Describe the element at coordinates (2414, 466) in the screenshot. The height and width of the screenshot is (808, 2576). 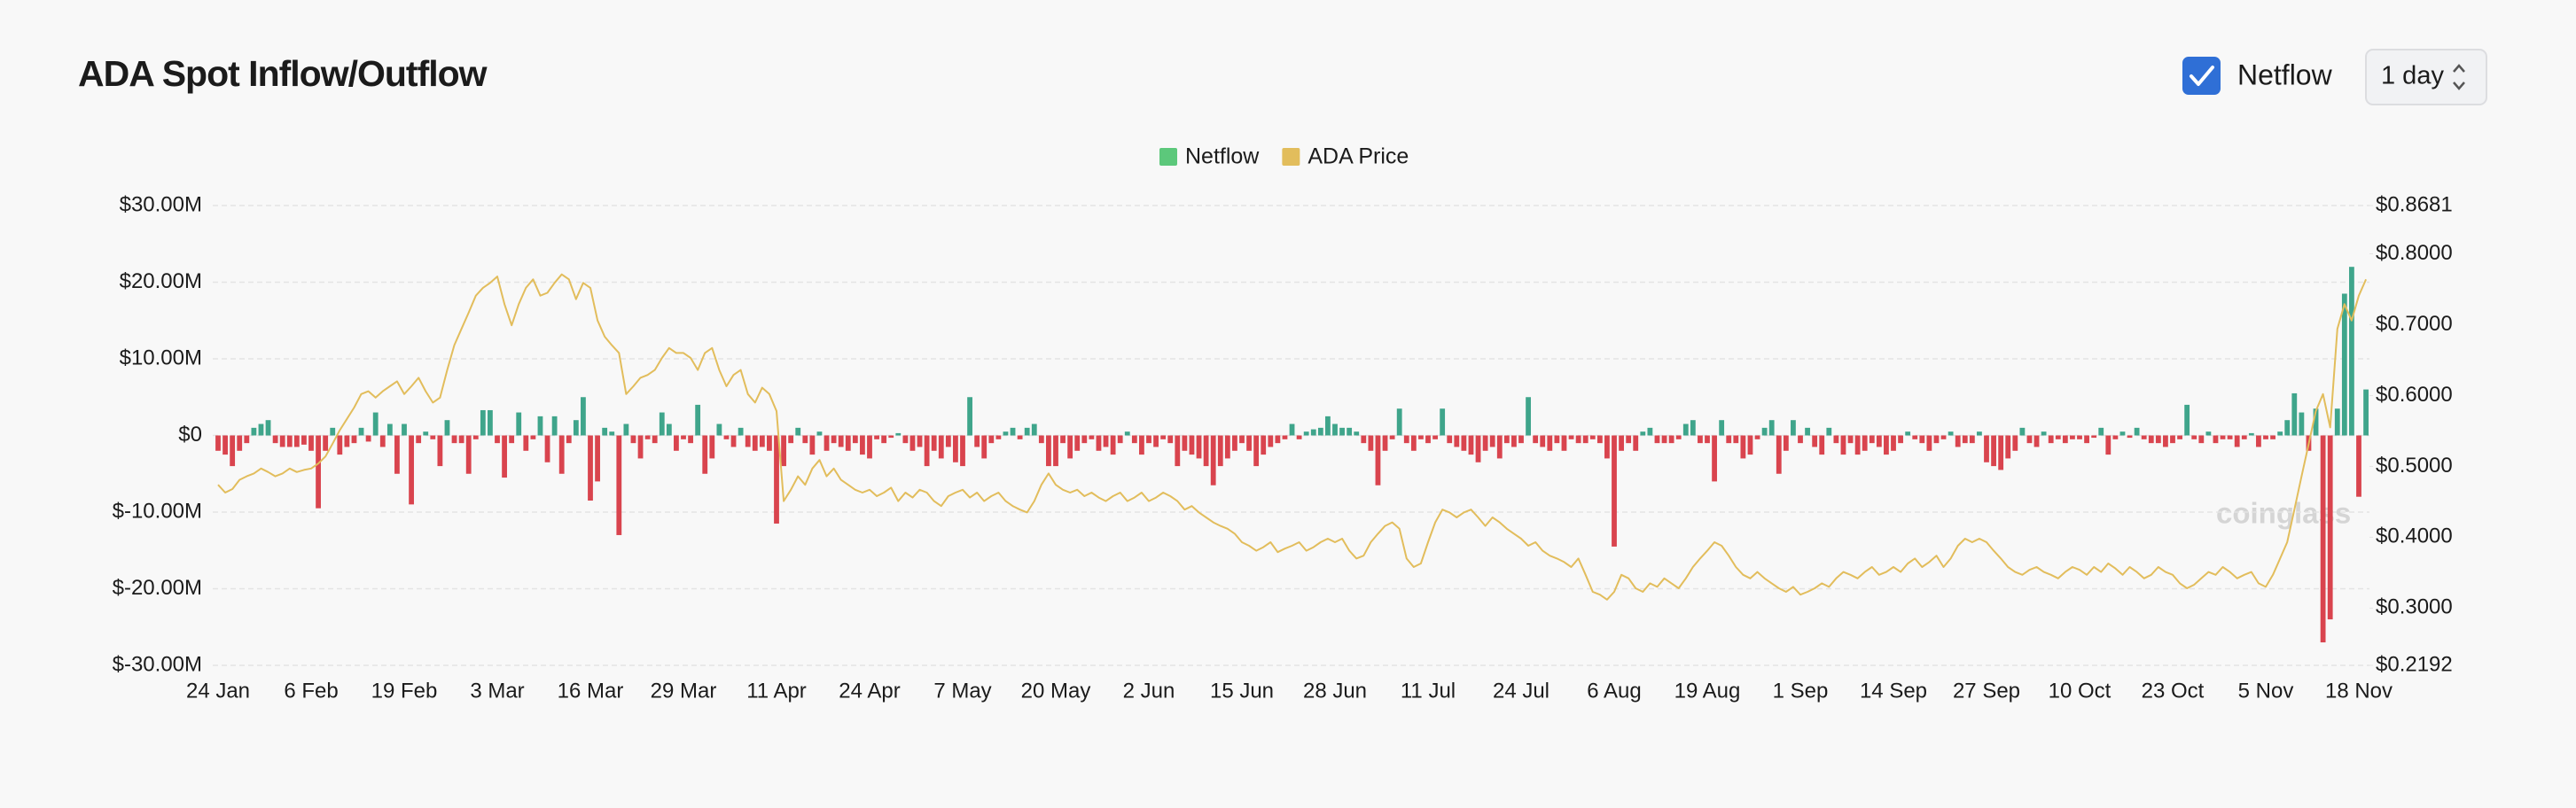
I see `y2-tick-label: $0.5000` at that location.